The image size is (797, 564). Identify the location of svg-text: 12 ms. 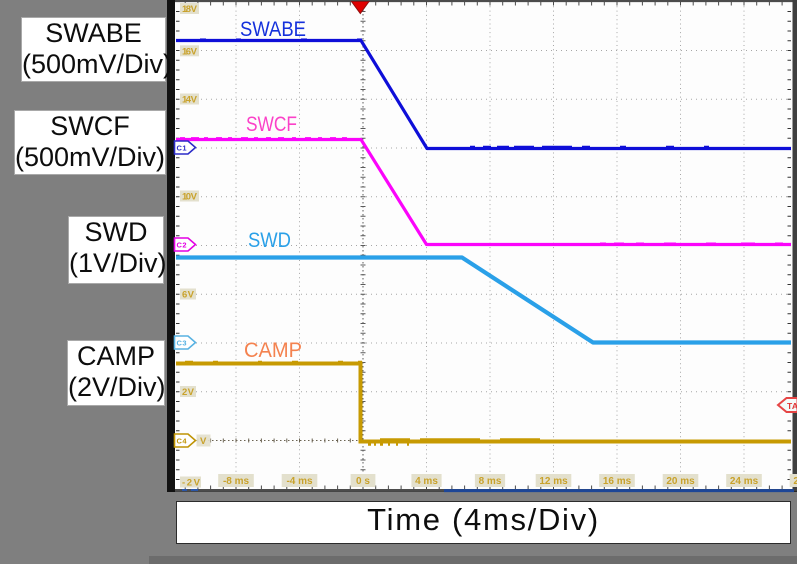
(553, 481).